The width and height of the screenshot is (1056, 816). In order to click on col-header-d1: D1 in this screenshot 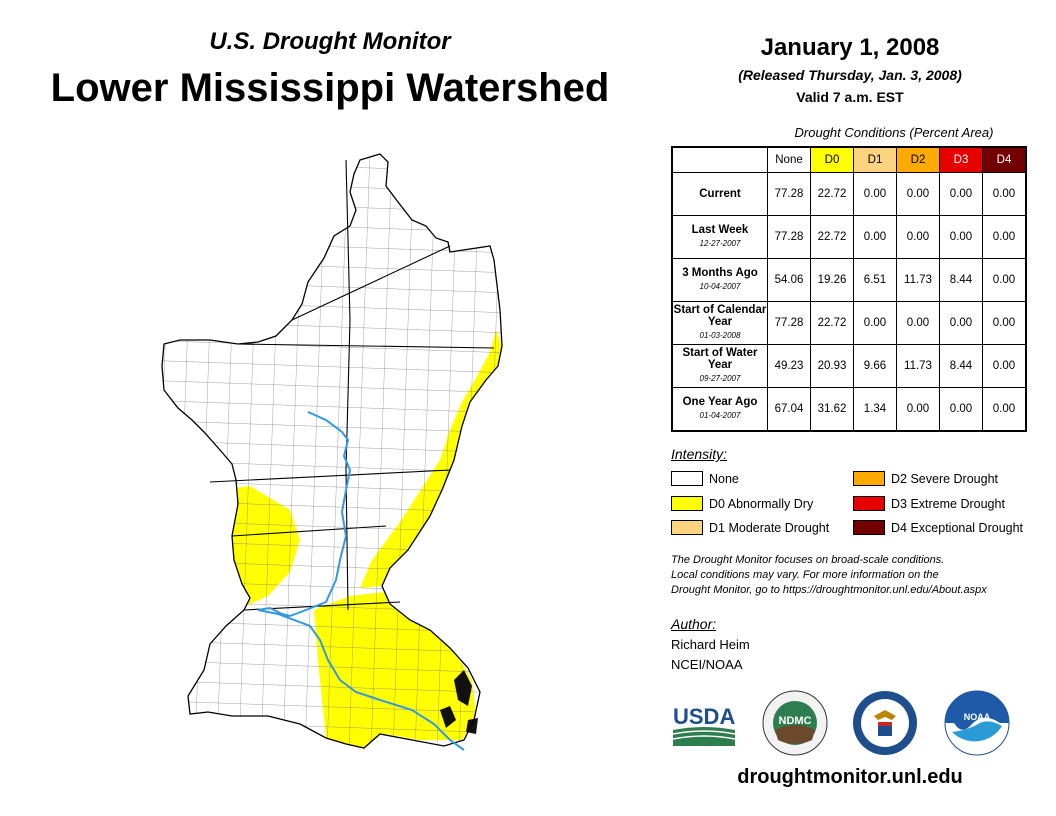, I will do `click(875, 159)`.